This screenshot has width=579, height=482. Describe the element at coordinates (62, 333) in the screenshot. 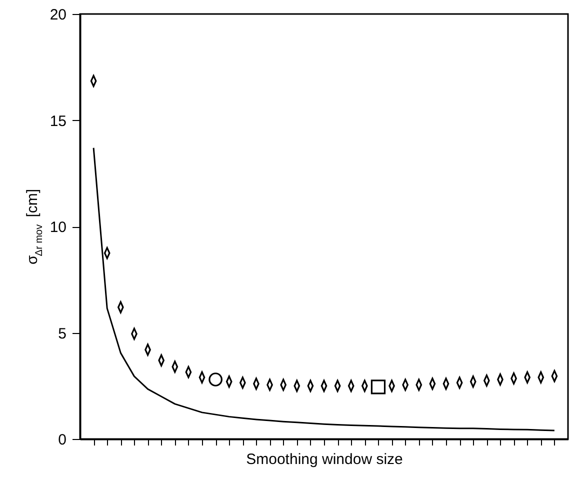

I see `y-tick-label: 5` at that location.